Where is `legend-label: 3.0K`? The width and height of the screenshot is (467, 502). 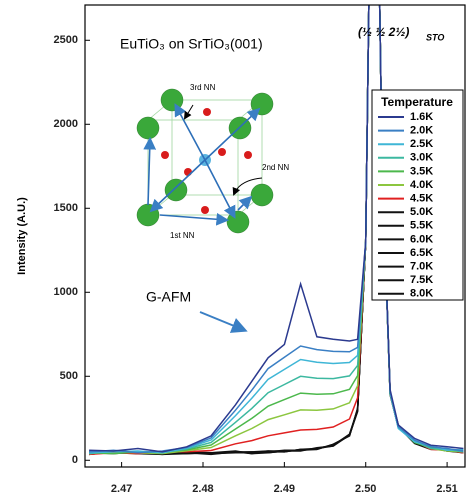
legend-label: 3.0K is located at coordinates (421, 158).